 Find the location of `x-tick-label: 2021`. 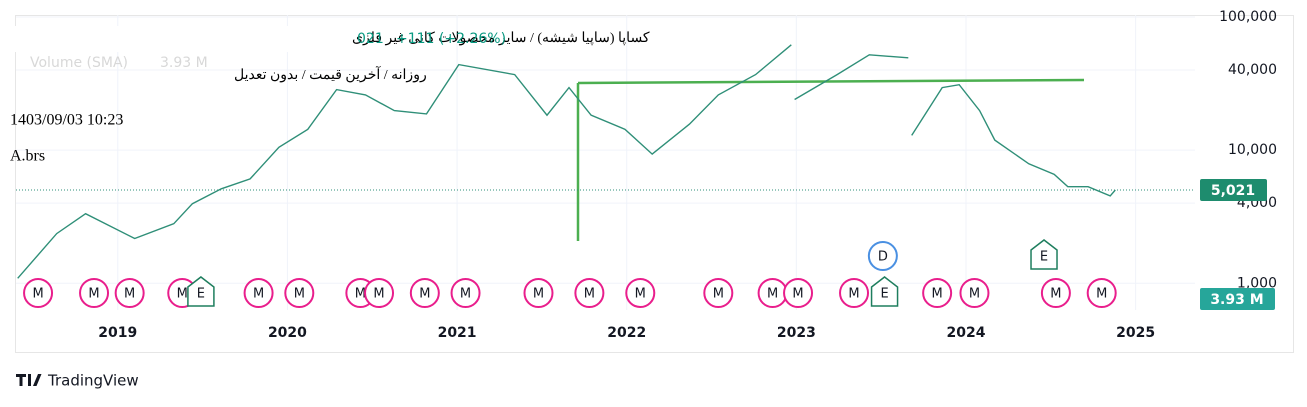

x-tick-label: 2021 is located at coordinates (457, 333).